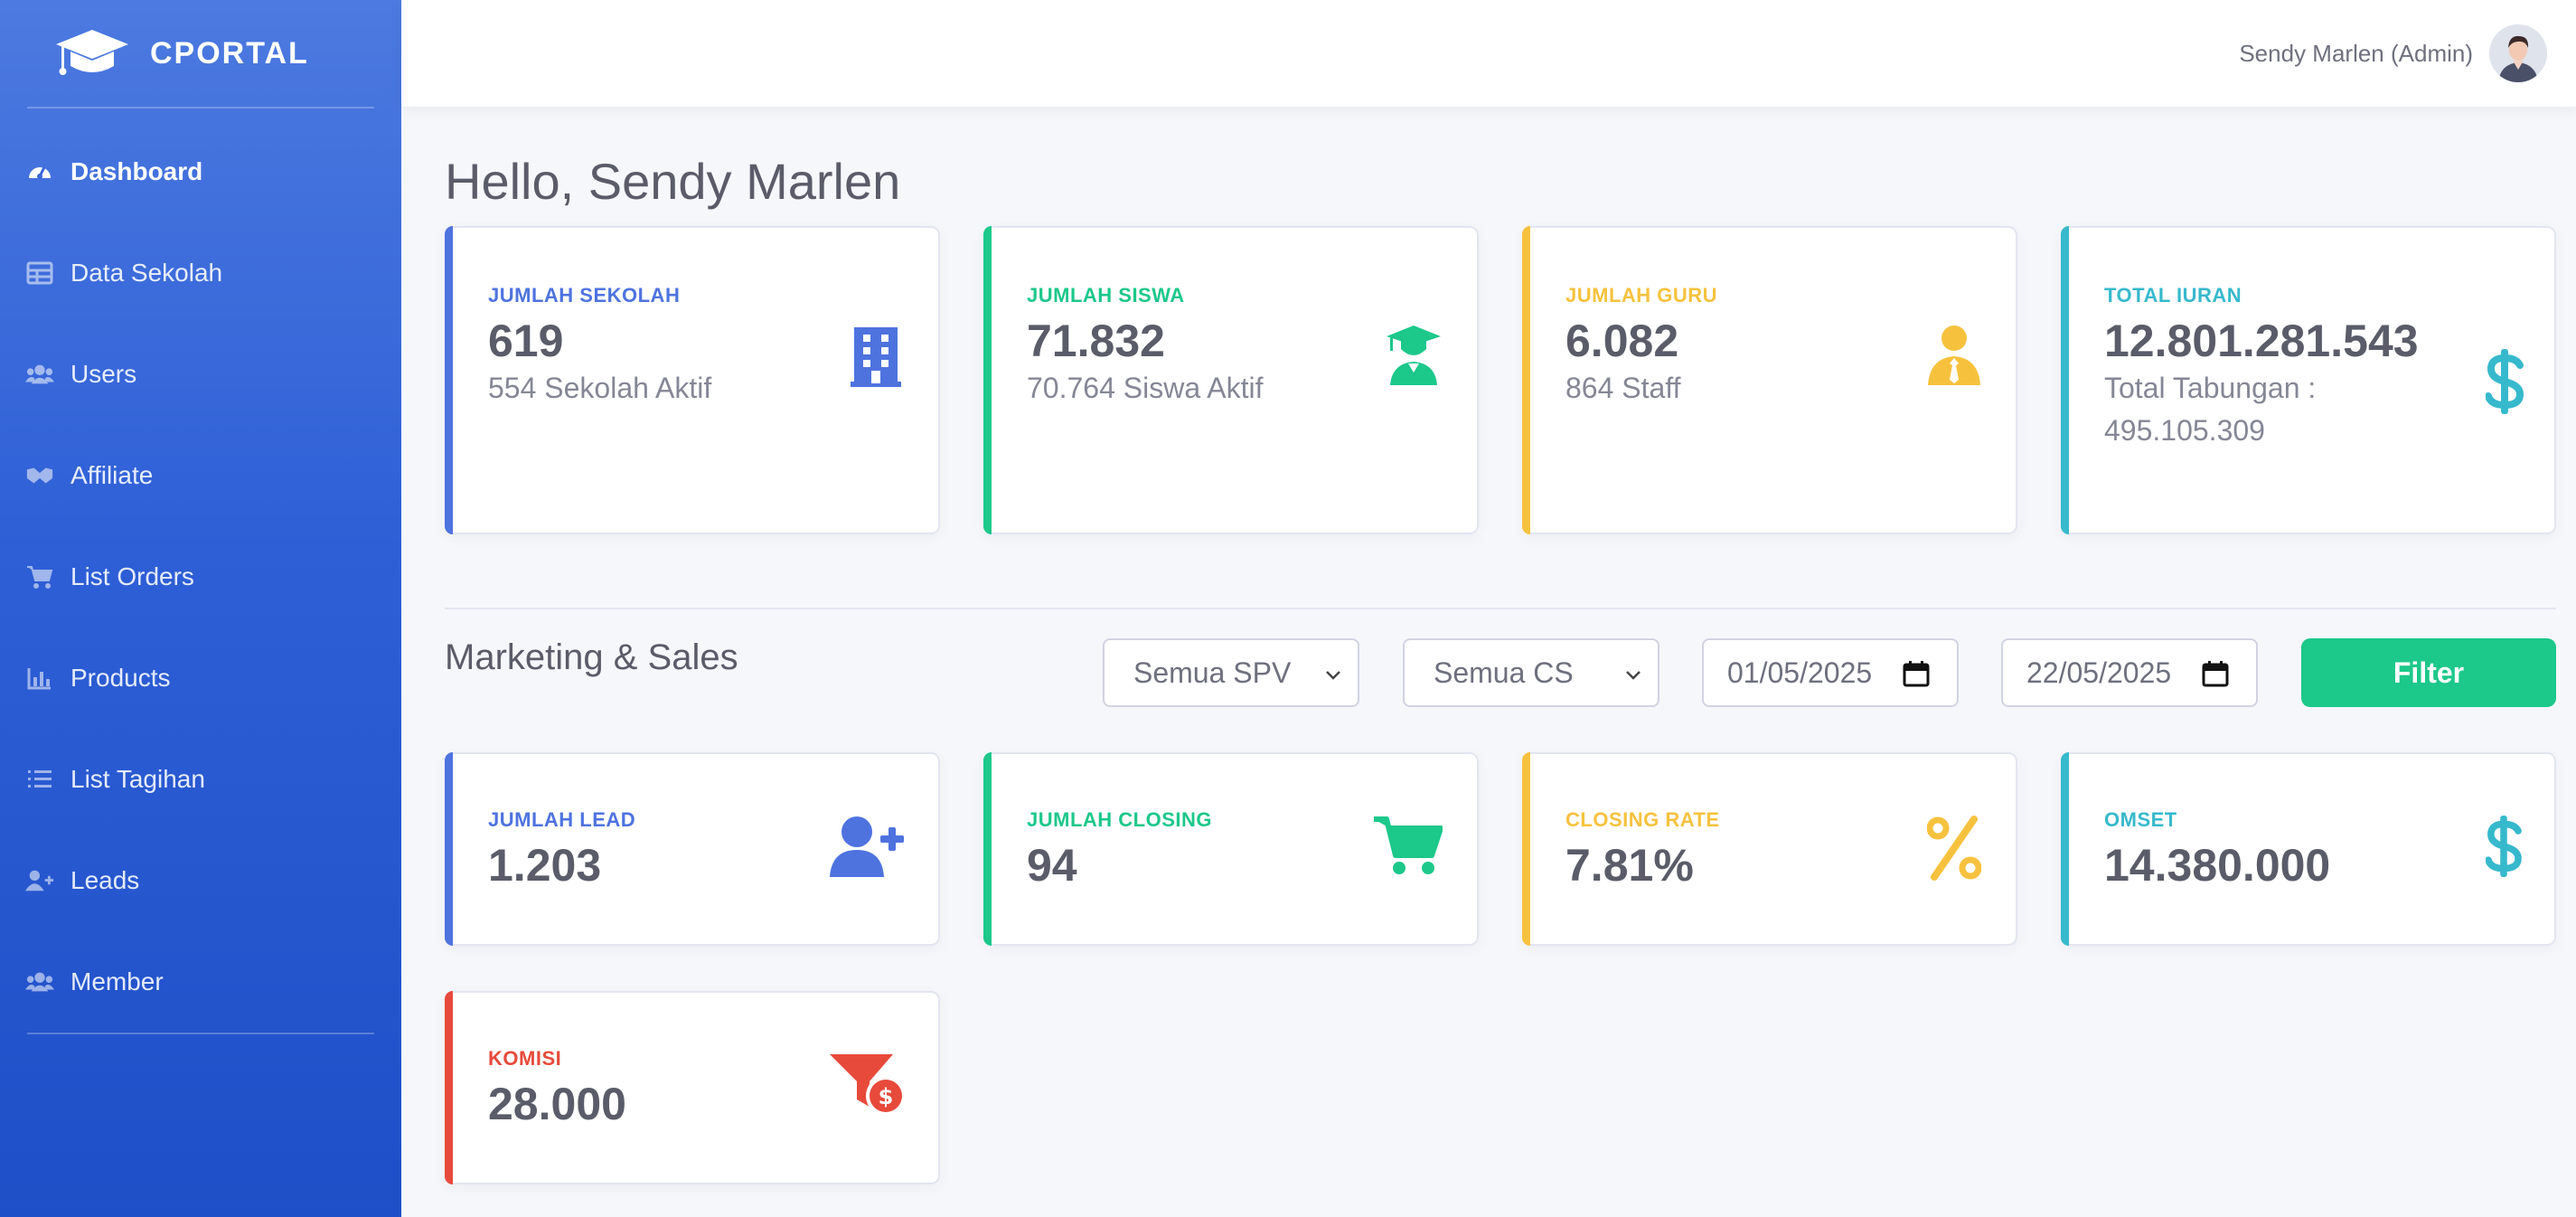 This screenshot has height=1217, width=2576. Describe the element at coordinates (201, 880) in the screenshot. I see `sidebar-item-leads: Leads` at that location.